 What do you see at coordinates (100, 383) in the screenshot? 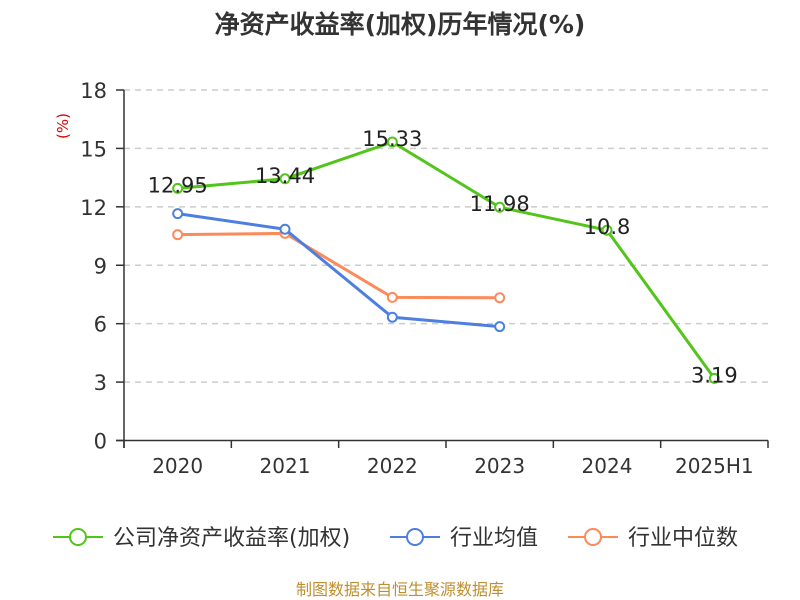
I see `y-tick-label: 3` at bounding box center [100, 383].